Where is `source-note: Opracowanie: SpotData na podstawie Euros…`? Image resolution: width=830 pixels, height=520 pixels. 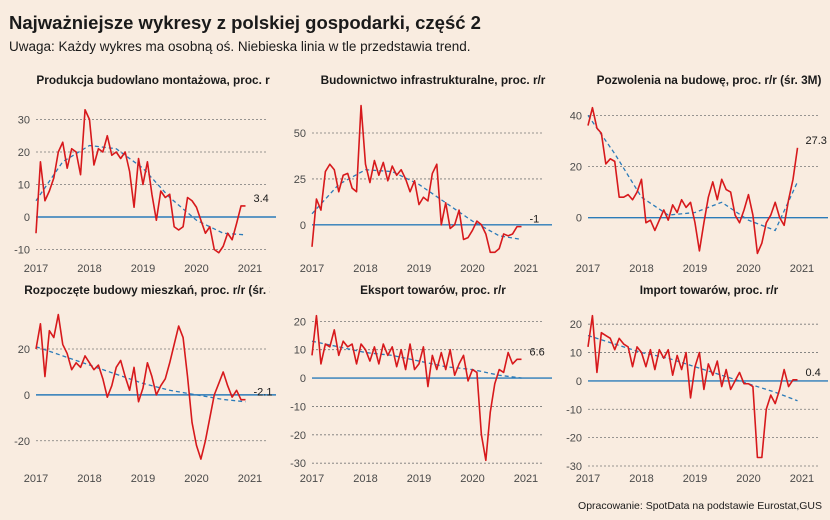
source-note: Opracowanie: SpotData na podstawie Euros… is located at coordinates (700, 506).